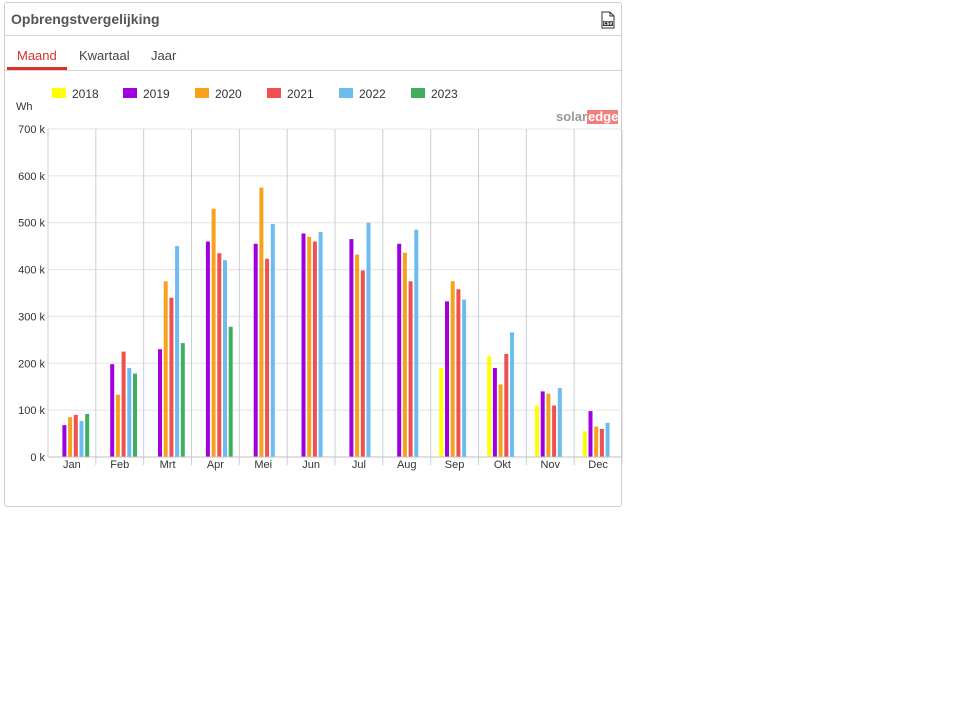 This screenshot has width=960, height=720. What do you see at coordinates (410, 369) in the screenshot?
I see `bar-2021-aug` at bounding box center [410, 369].